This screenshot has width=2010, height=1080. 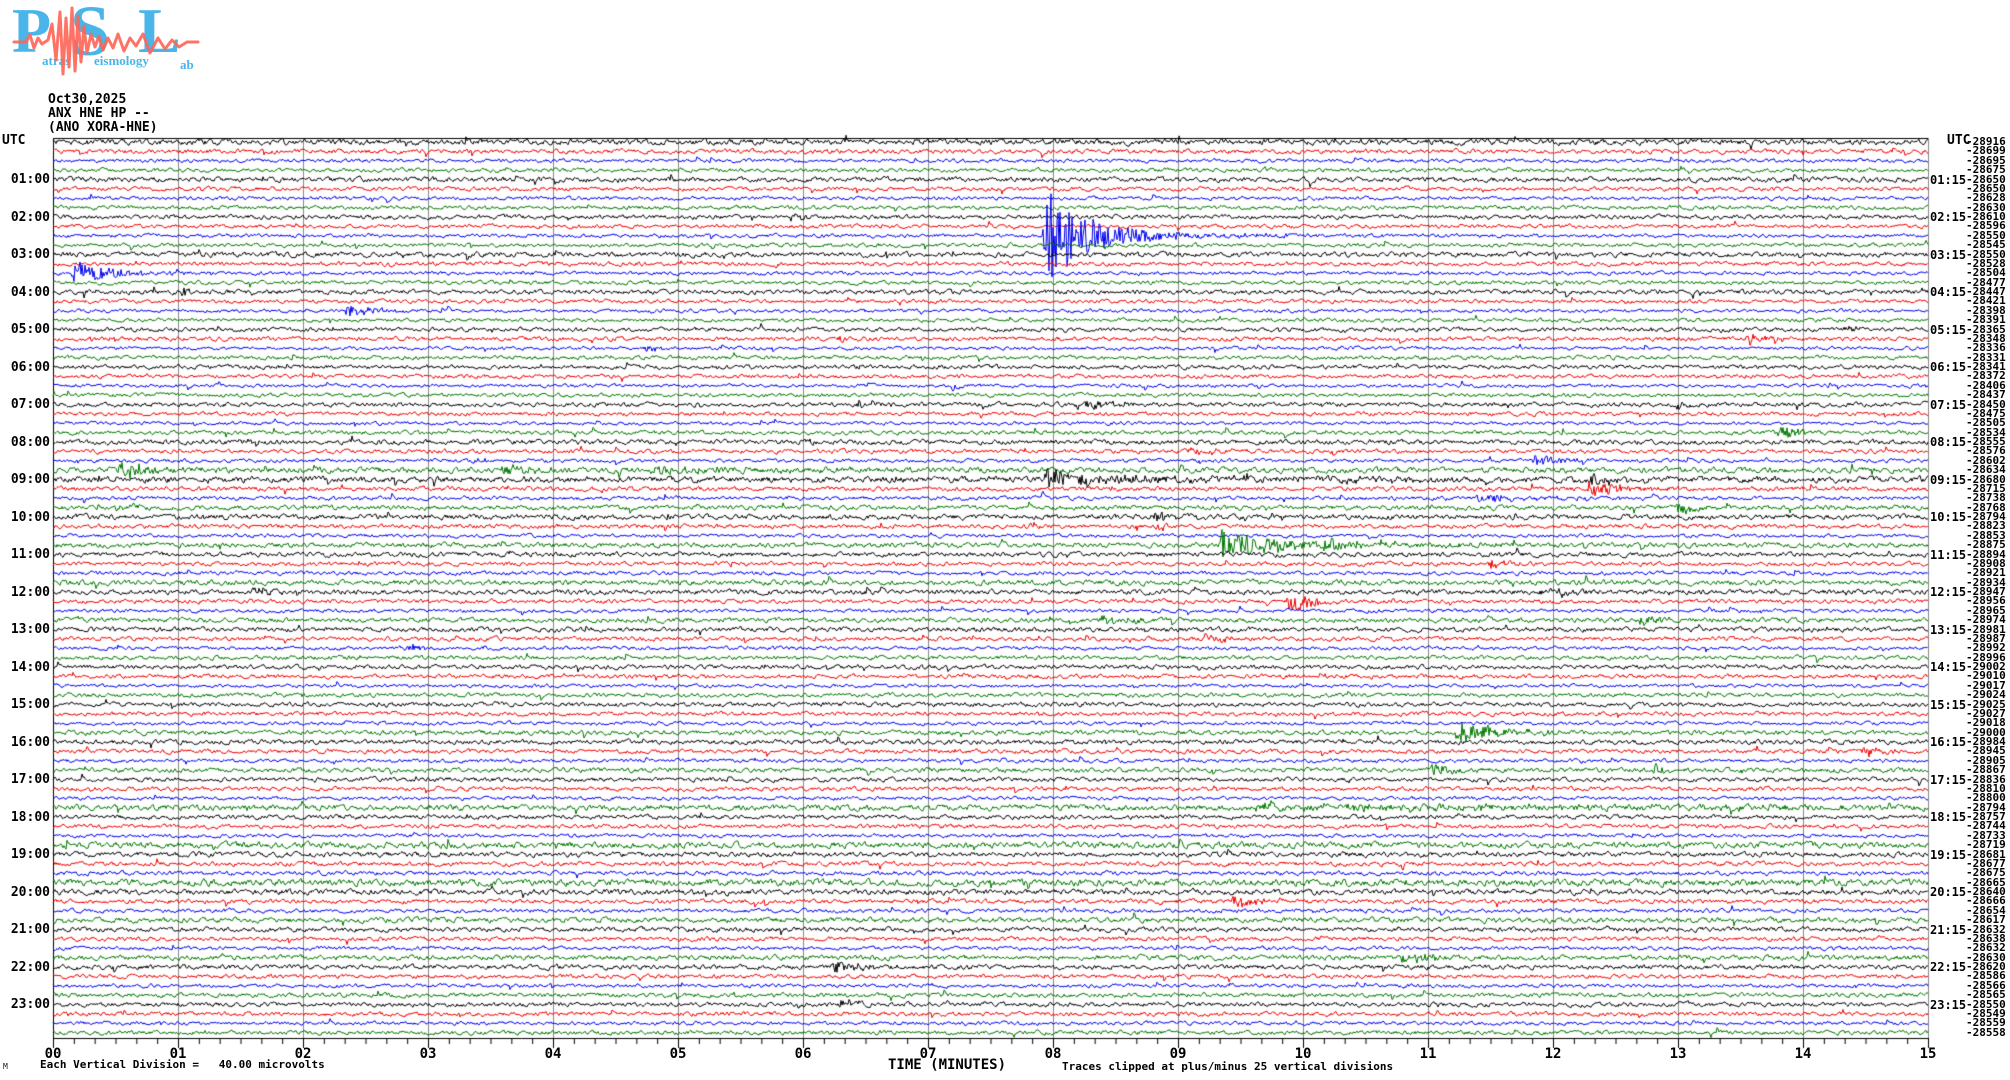 I want to click on logo-word-eismology: eismology, so click(x=121, y=60).